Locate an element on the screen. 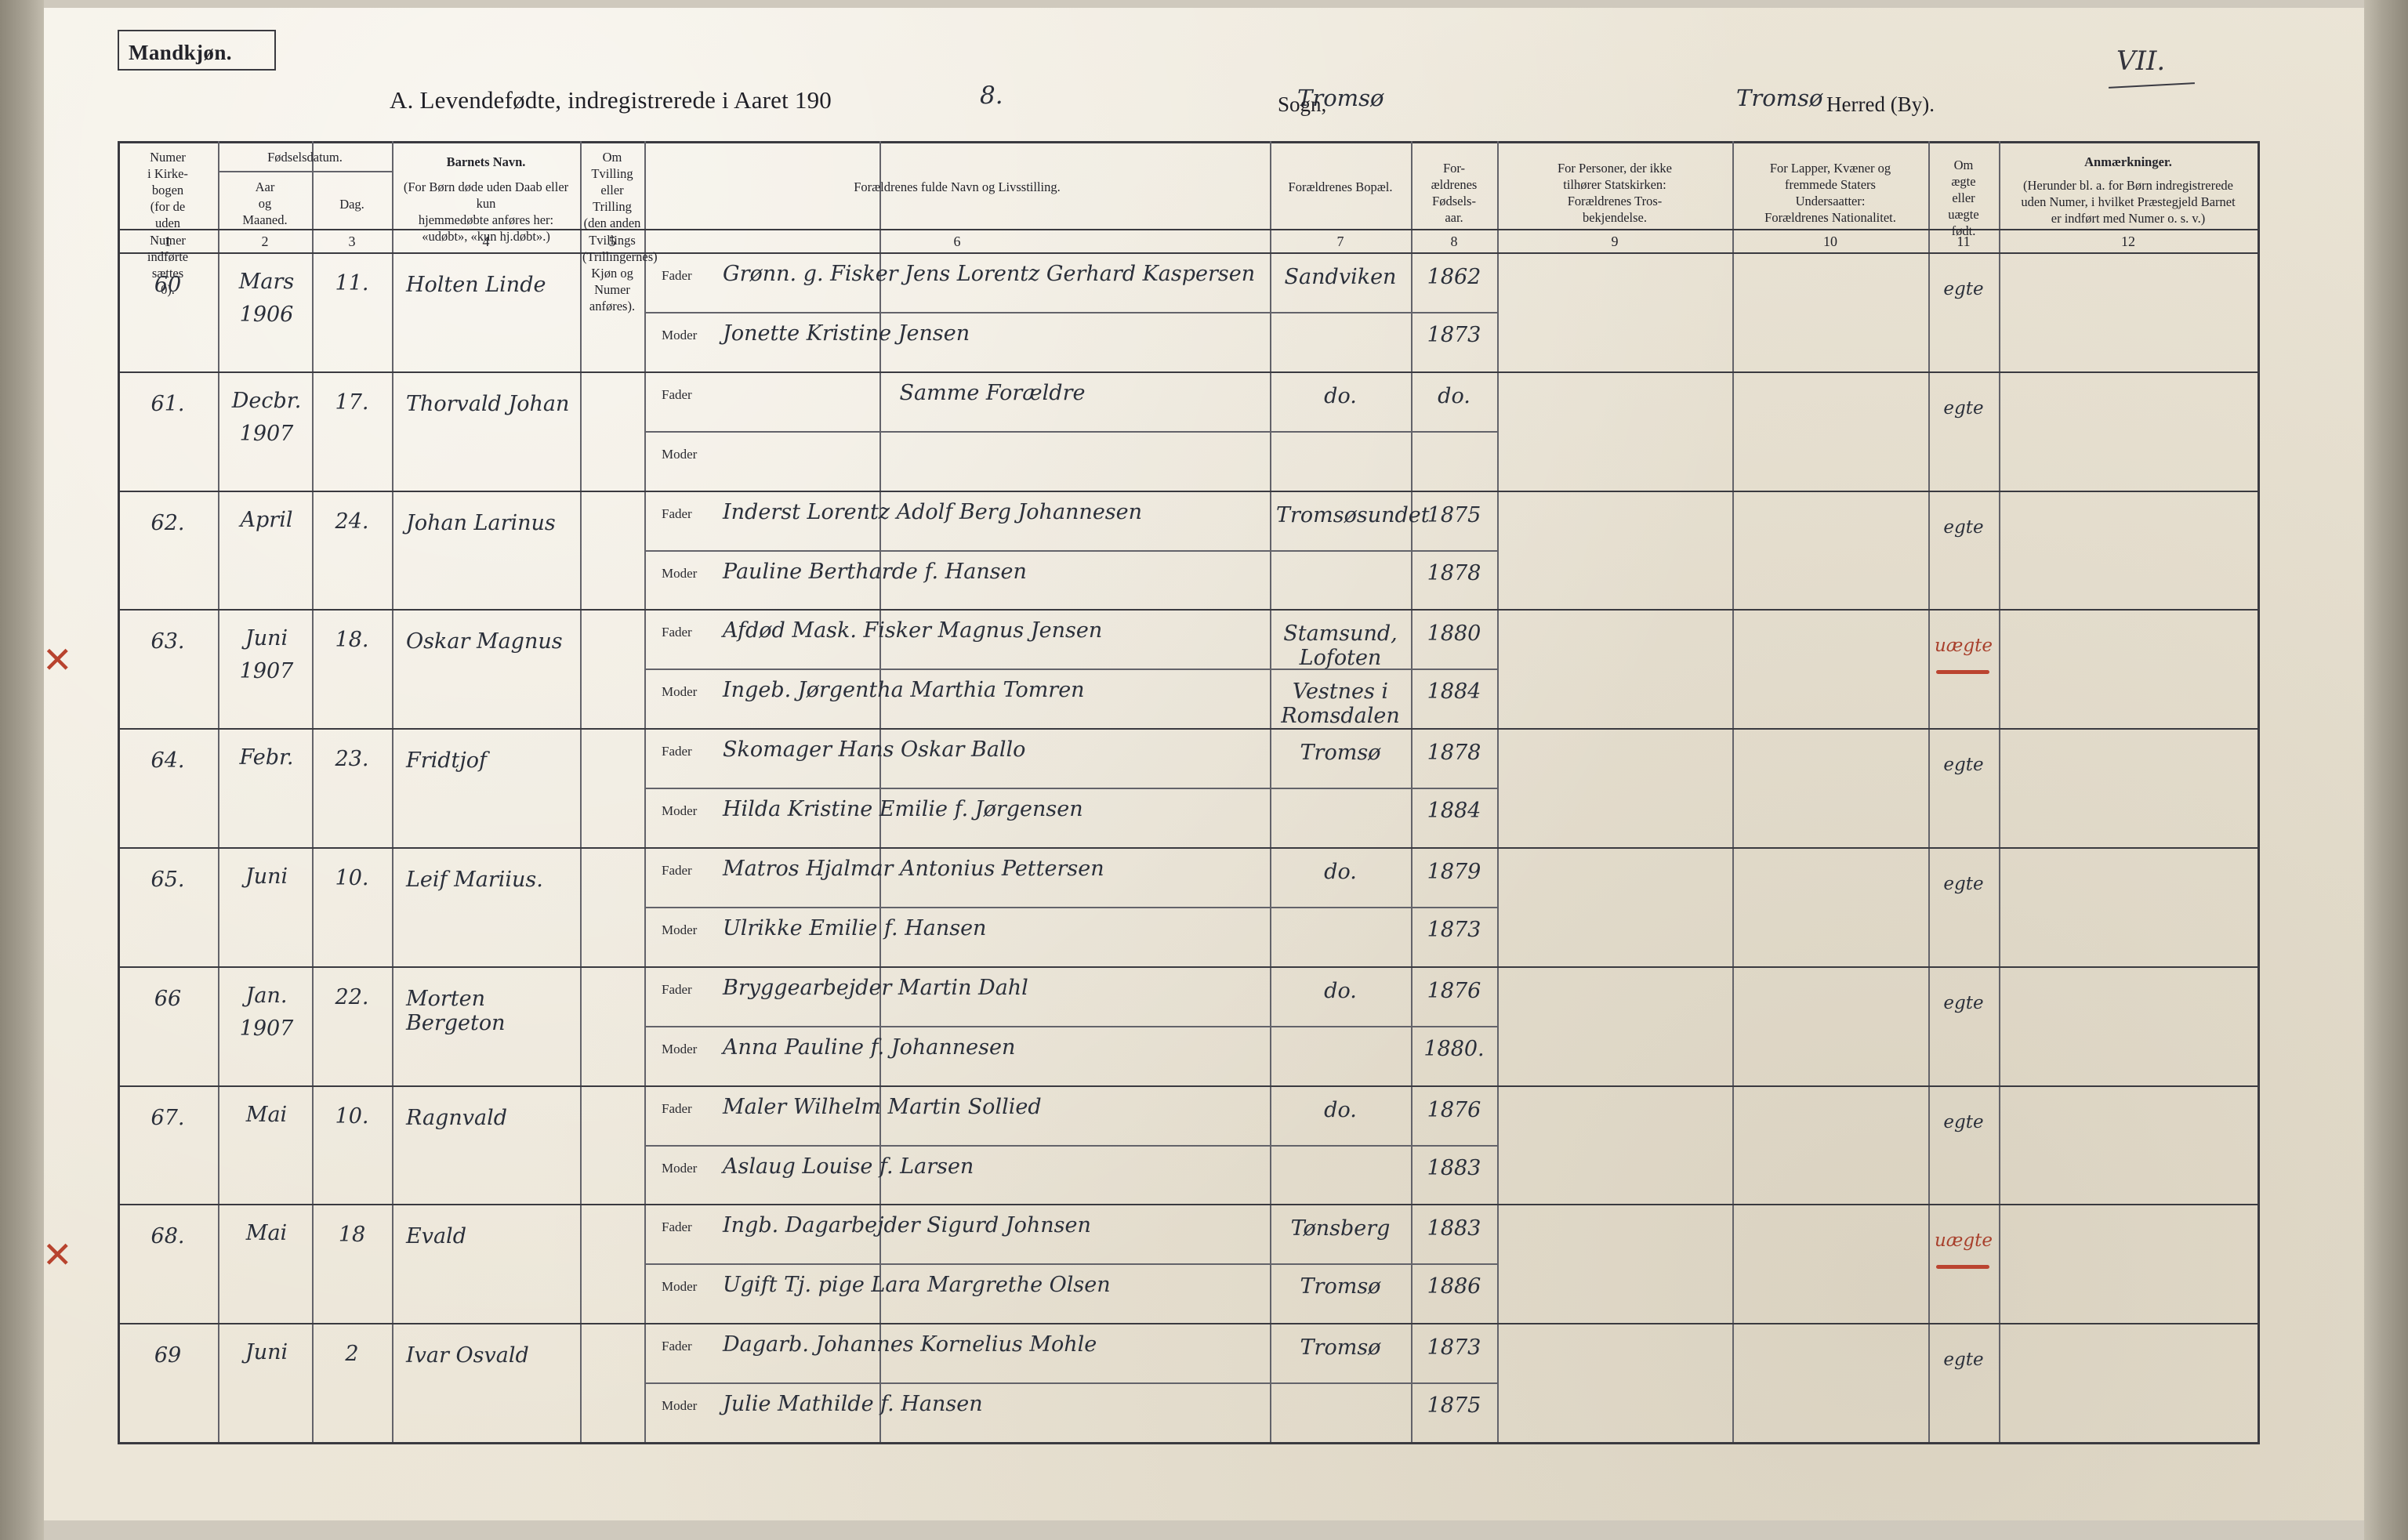  column-number-8: 8 is located at coordinates (1454, 241).